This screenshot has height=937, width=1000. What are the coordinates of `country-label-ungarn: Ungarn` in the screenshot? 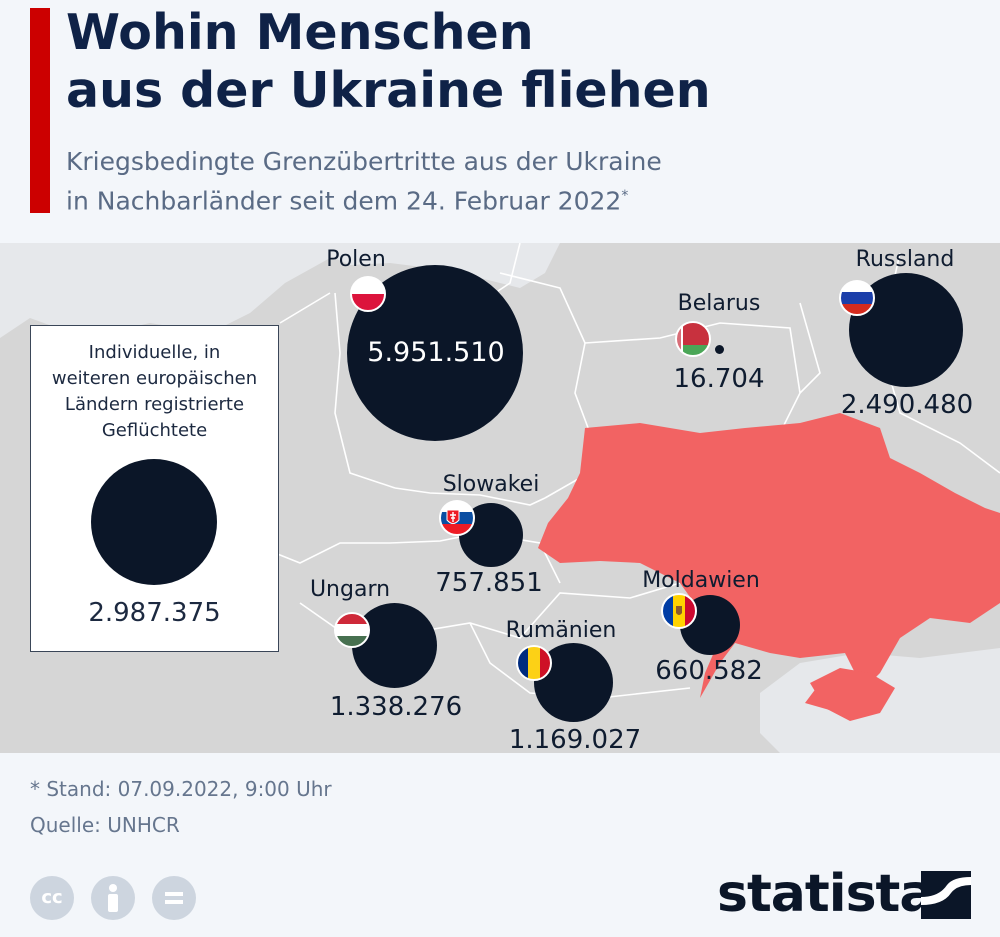 It's located at (350, 589).